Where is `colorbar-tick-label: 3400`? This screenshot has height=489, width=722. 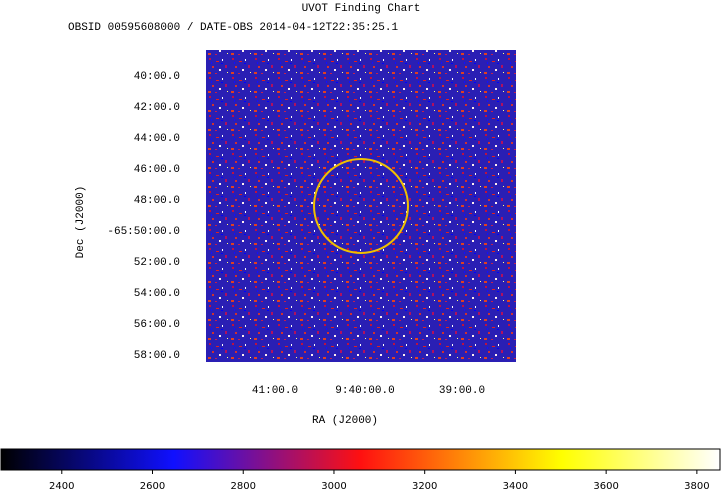
colorbar-tick-label: 3400 is located at coordinates (515, 485).